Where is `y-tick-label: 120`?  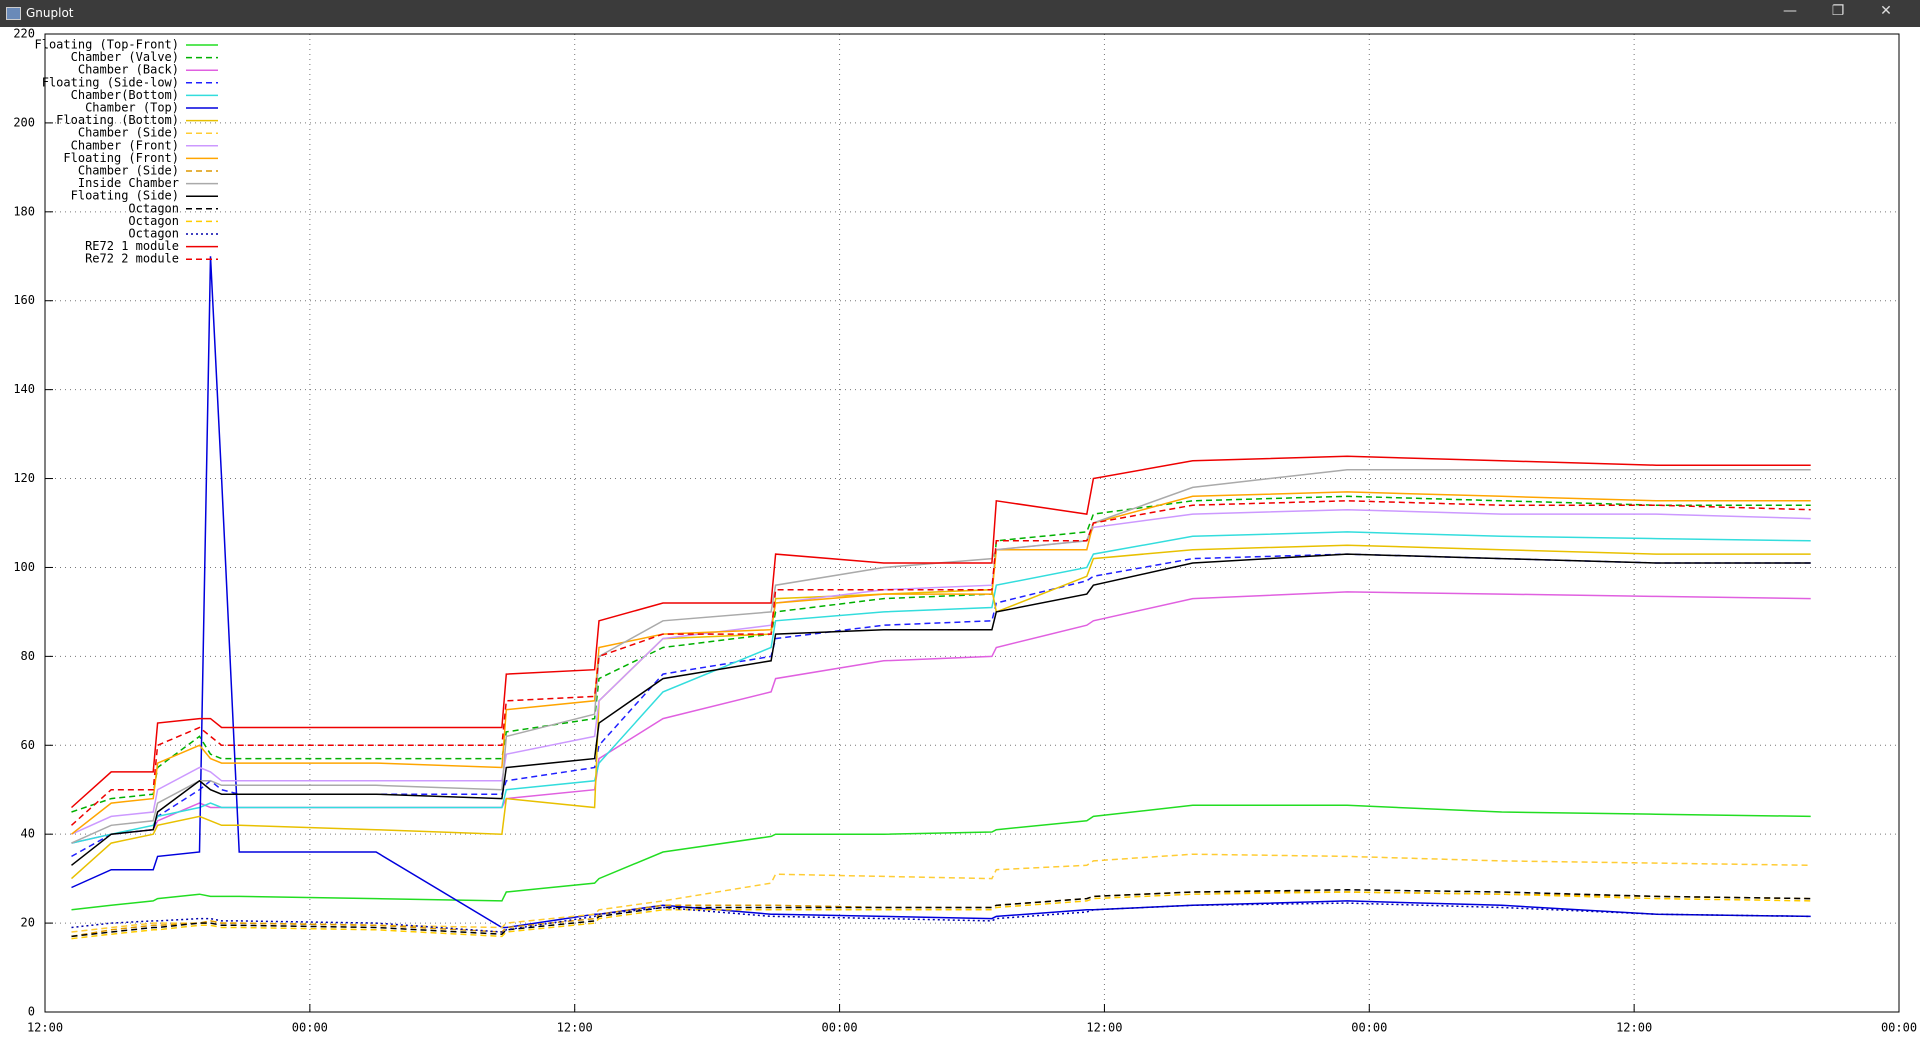
y-tick-label: 120 is located at coordinates (24, 478).